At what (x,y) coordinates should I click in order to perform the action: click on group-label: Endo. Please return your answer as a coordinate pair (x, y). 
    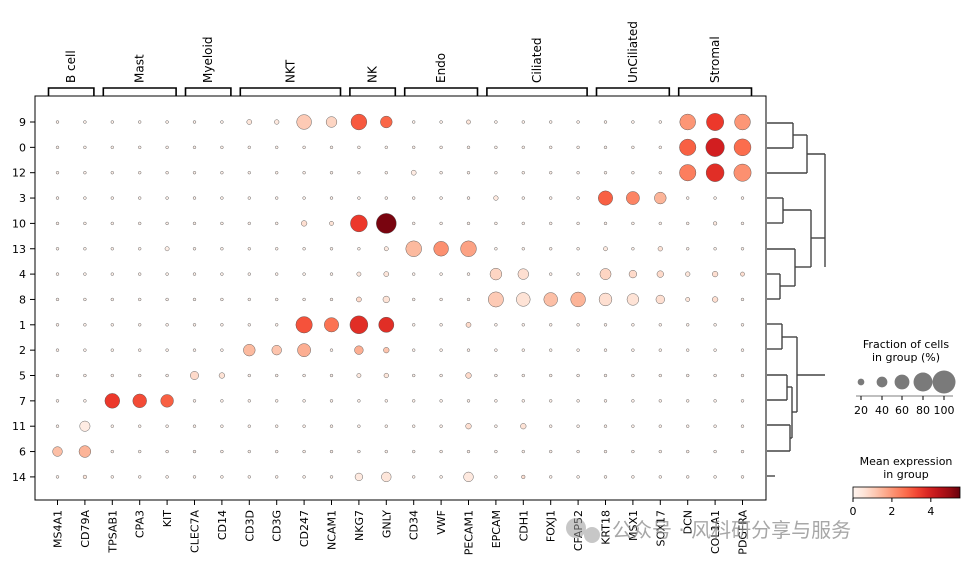
    Looking at the image, I should click on (441, 68).